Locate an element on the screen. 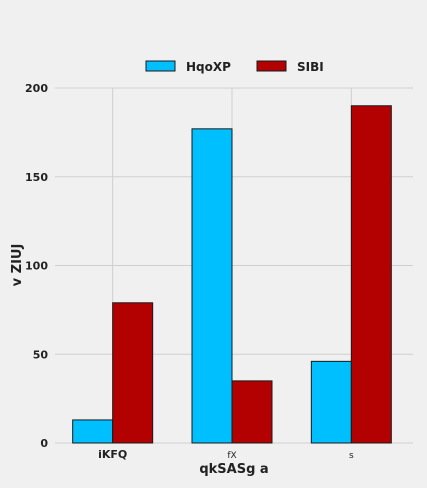 This screenshot has width=427, height=488. y-tick-label: 100 is located at coordinates (36, 266).